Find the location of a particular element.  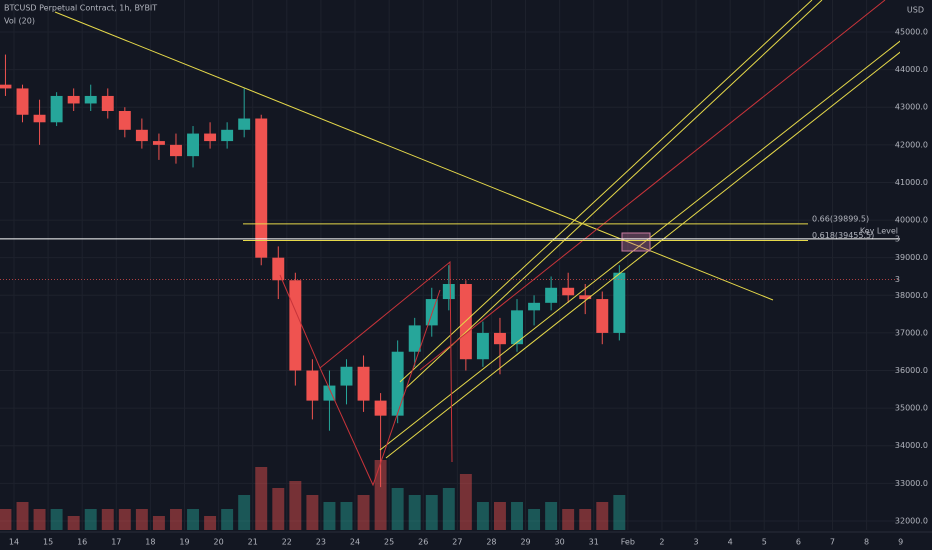

x-tick-label: 26 is located at coordinates (423, 542).